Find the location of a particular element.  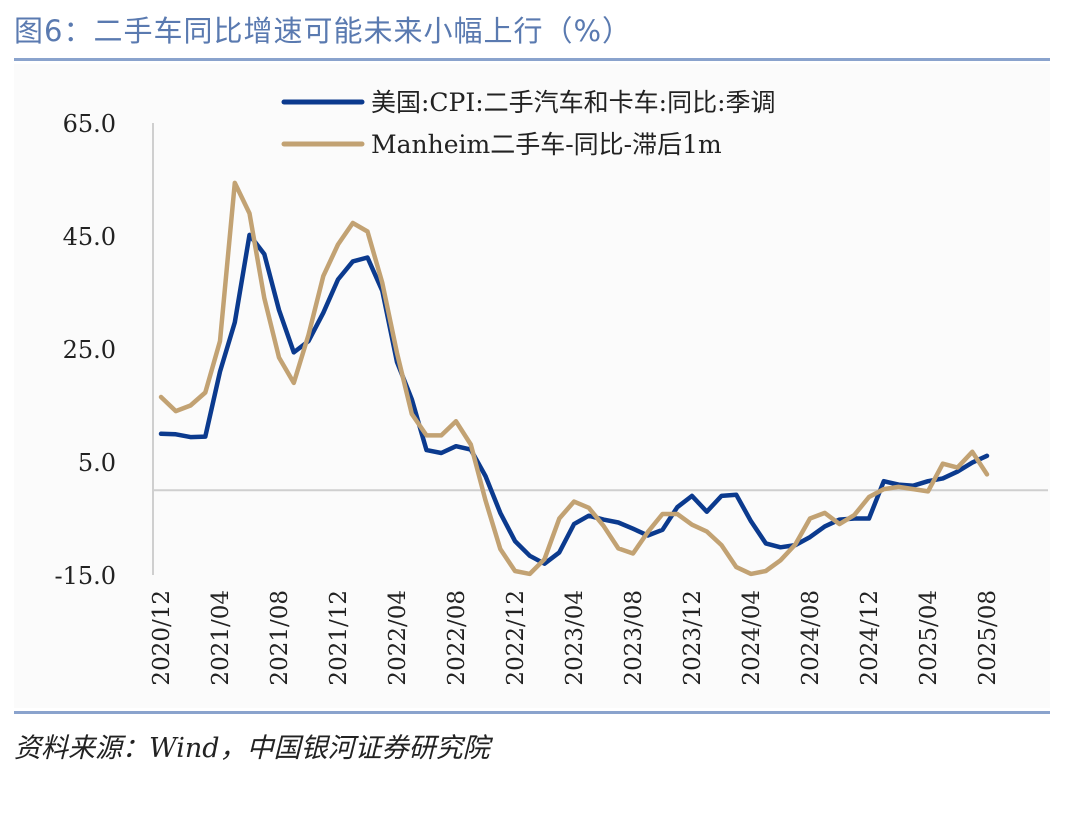

x-tick-label: 2023/08 is located at coordinates (634, 638).